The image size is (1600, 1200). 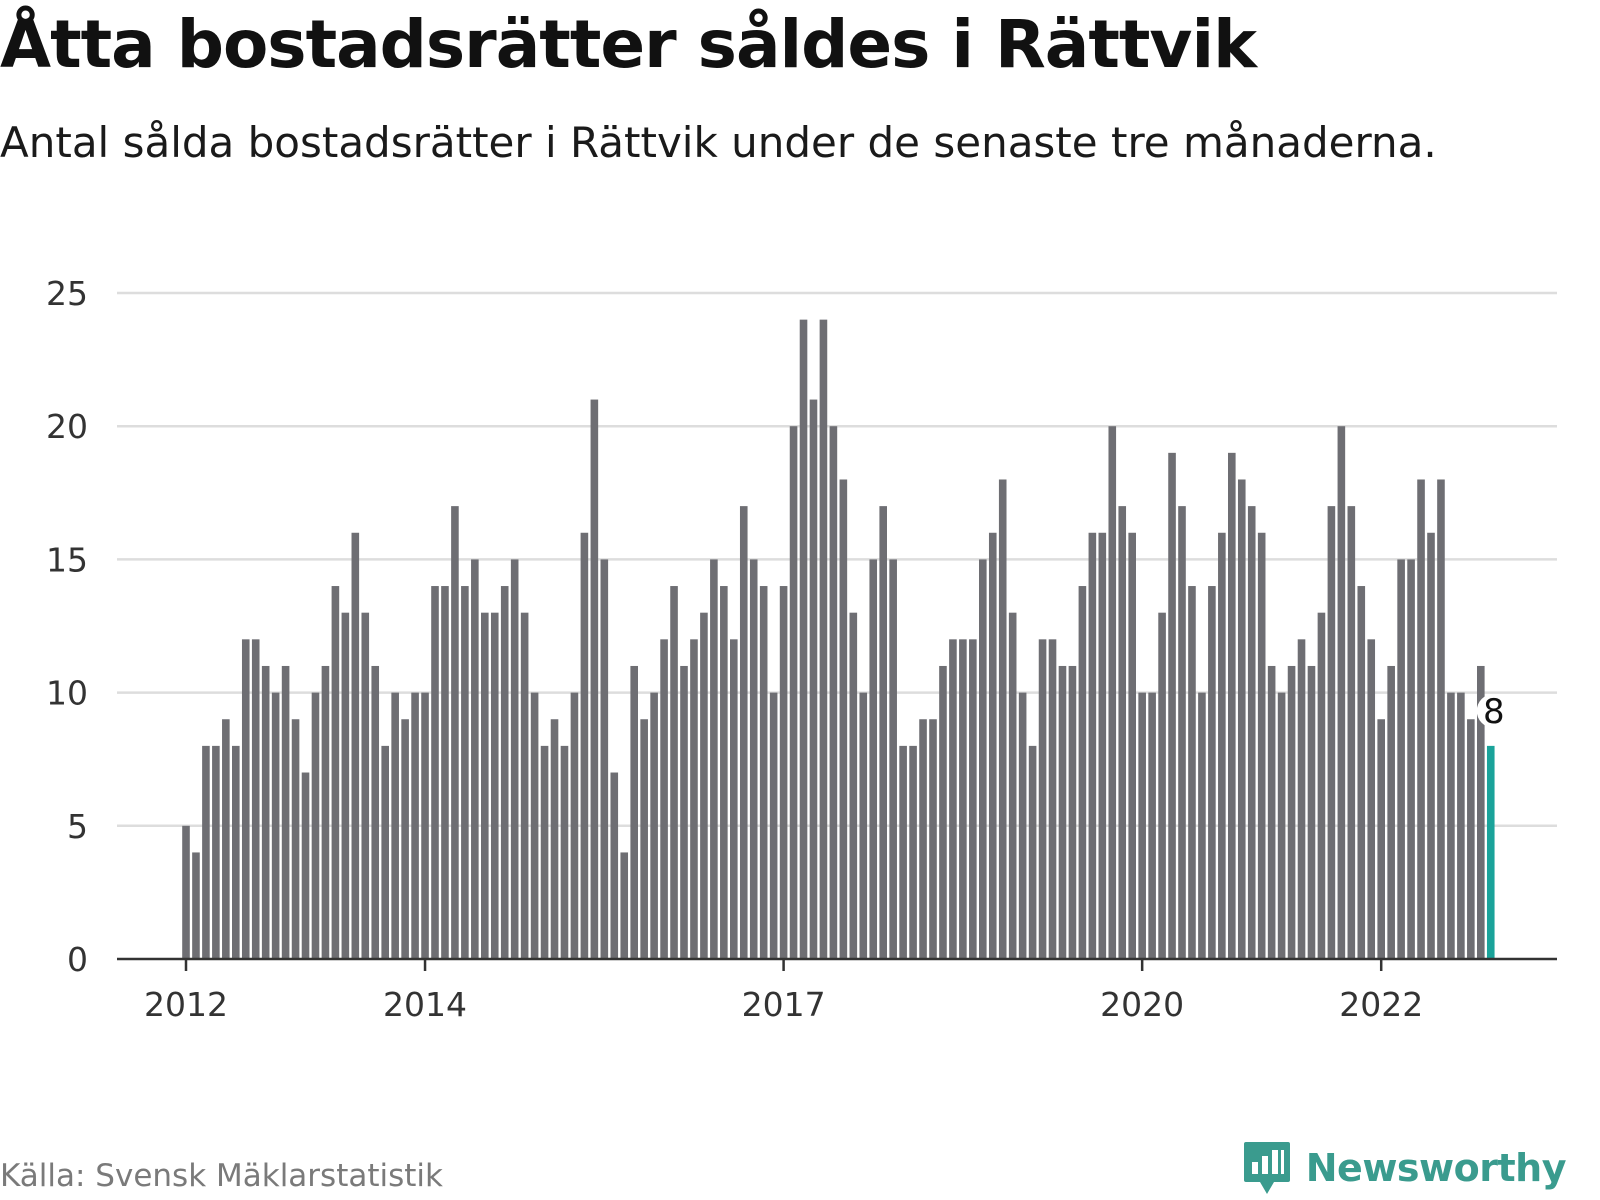 I want to click on brand-logo: Newsworthy, so click(x=1404, y=1168).